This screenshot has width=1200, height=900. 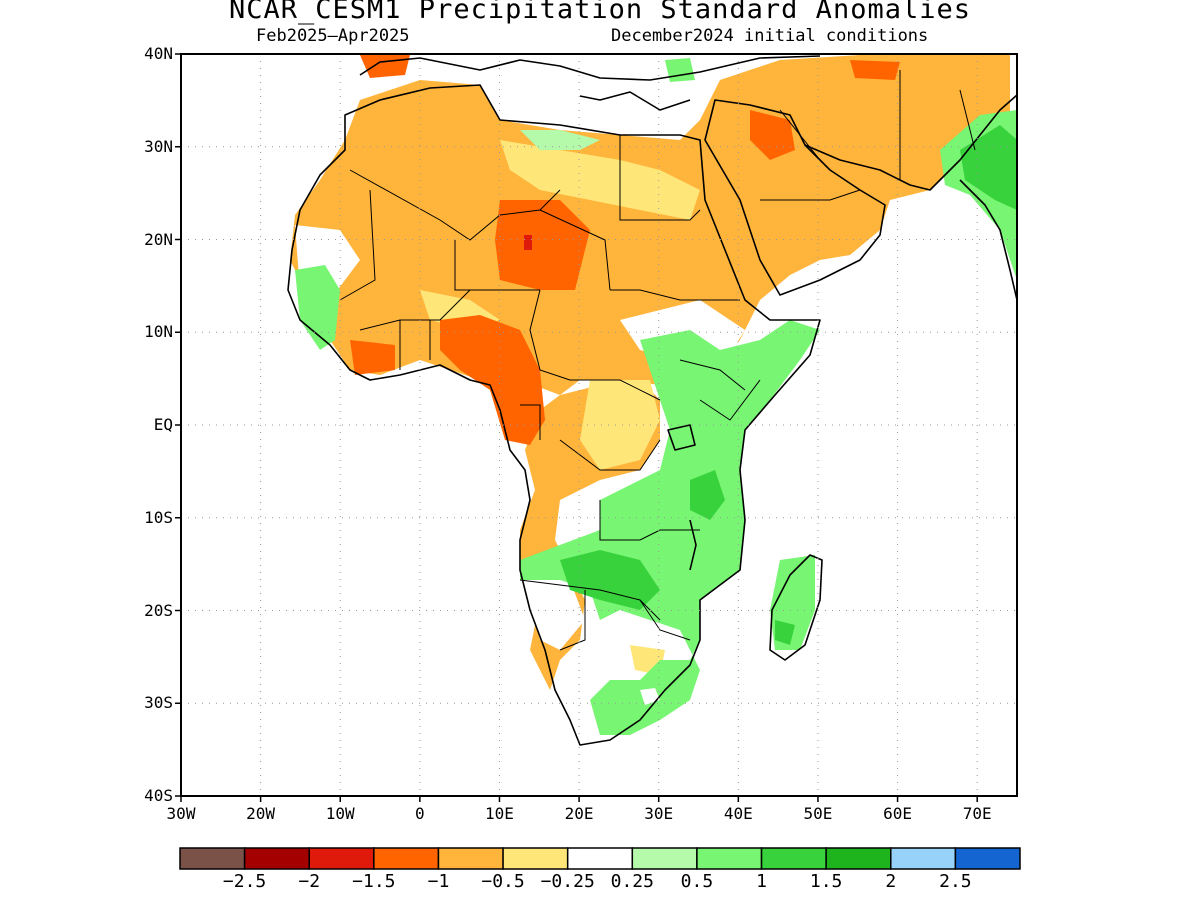 What do you see at coordinates (977, 813) in the screenshot?
I see `lon-tick-label: 70E` at bounding box center [977, 813].